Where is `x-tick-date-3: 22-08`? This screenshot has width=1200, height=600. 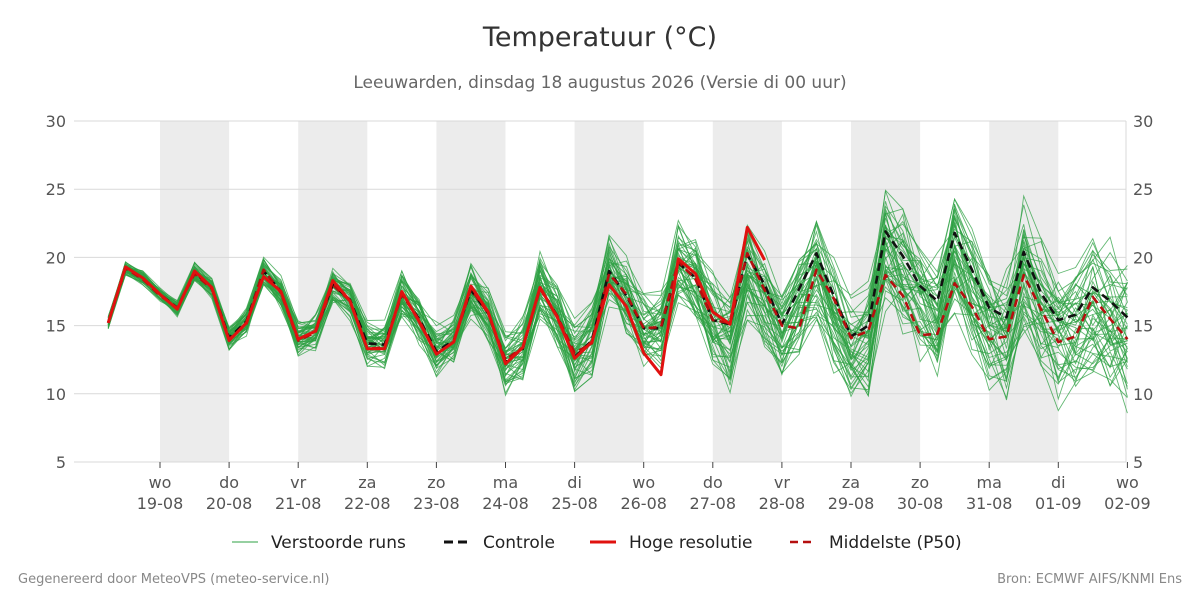 x-tick-date-3: 22-08 is located at coordinates (367, 503).